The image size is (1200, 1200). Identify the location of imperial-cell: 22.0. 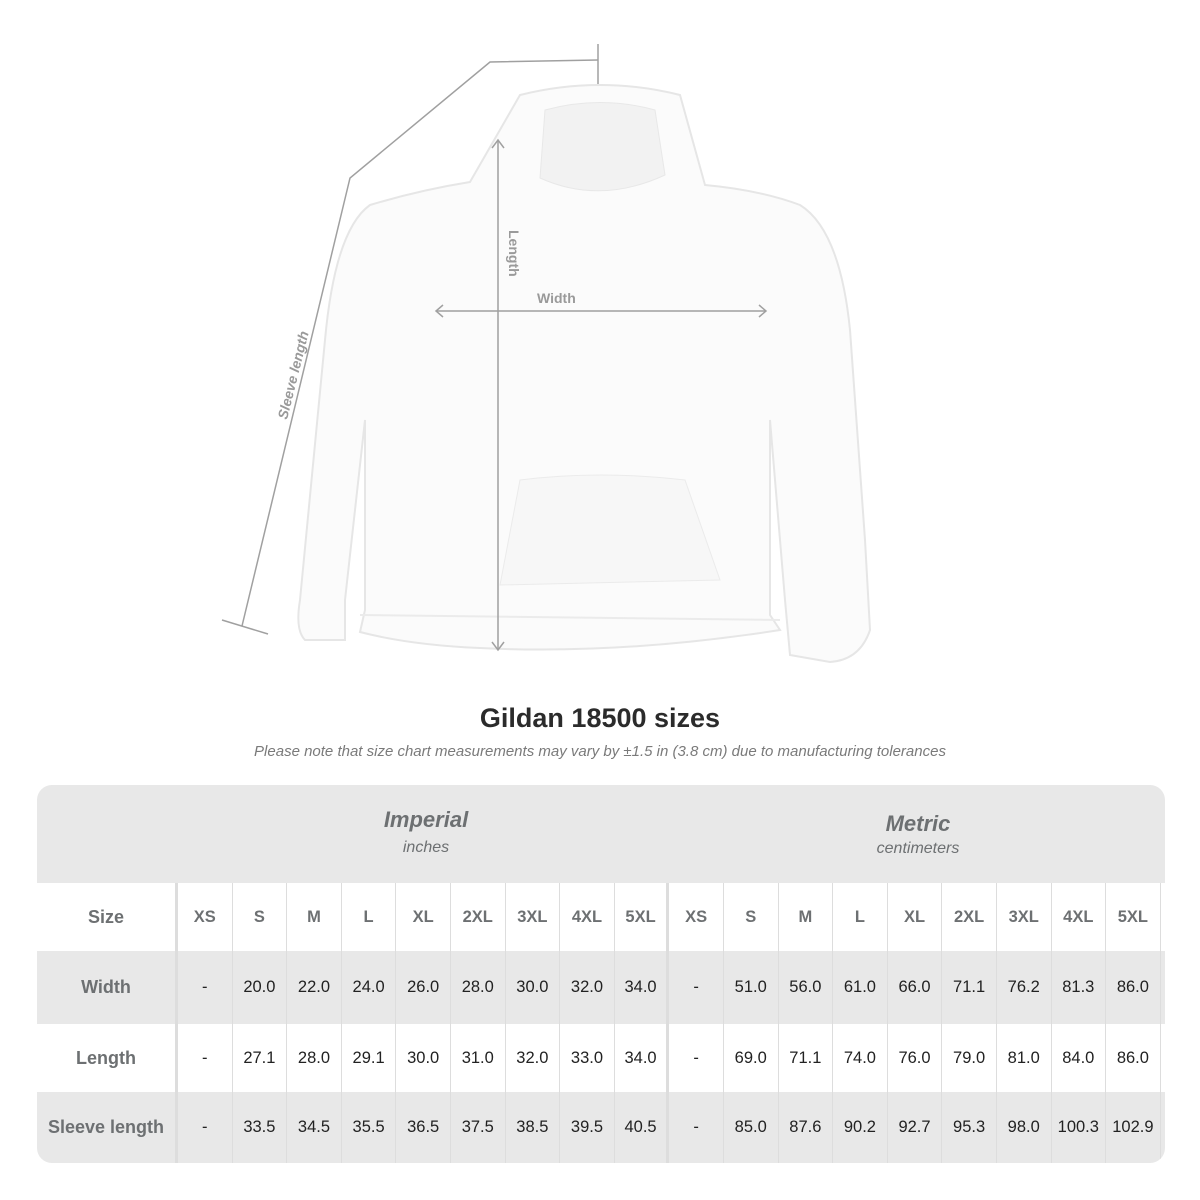
(314, 987).